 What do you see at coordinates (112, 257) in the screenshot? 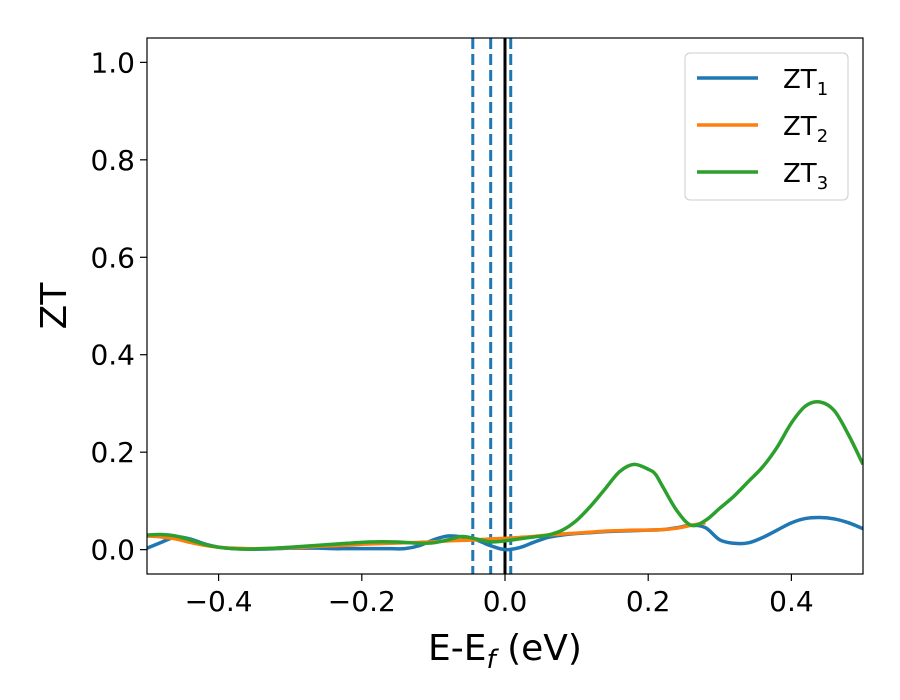
I see `y-tick-label: 0.6` at bounding box center [112, 257].